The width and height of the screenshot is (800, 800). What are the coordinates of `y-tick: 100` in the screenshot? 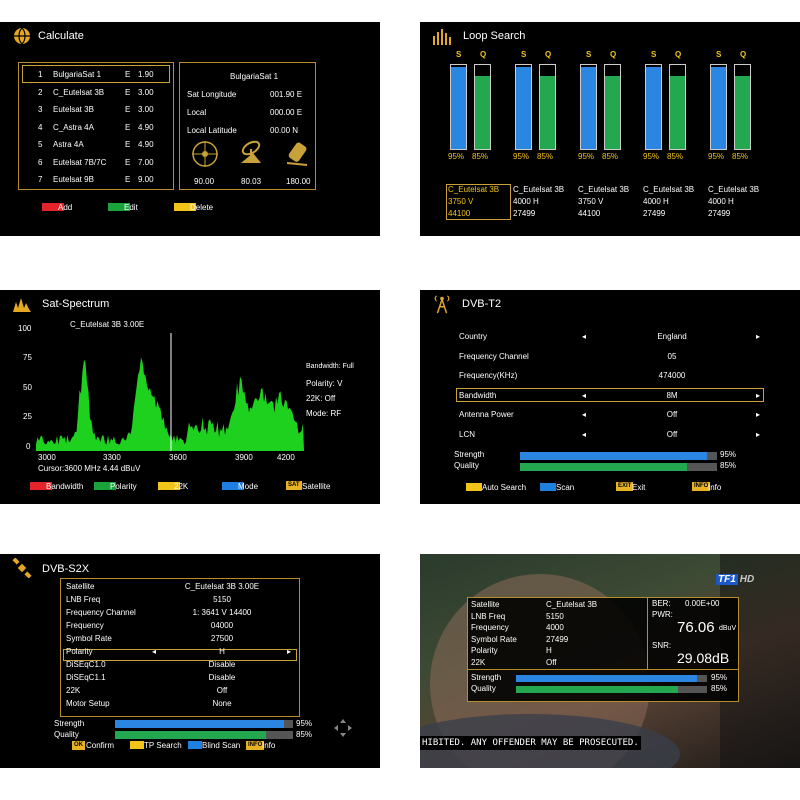 It's located at (25, 328).